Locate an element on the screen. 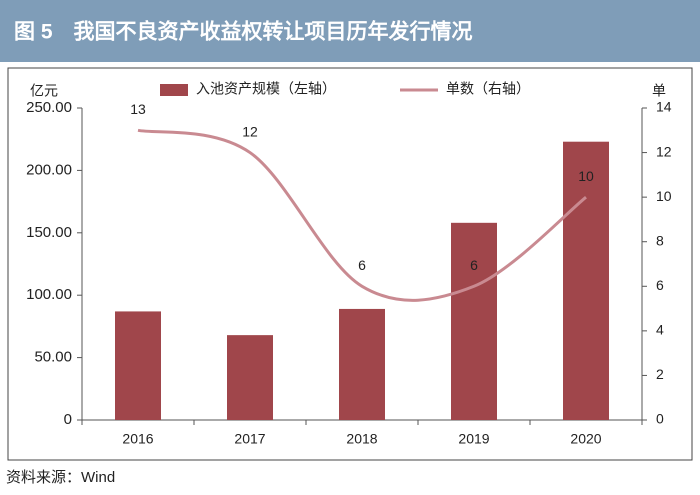  x-tick-label: 2016 is located at coordinates (137, 439).